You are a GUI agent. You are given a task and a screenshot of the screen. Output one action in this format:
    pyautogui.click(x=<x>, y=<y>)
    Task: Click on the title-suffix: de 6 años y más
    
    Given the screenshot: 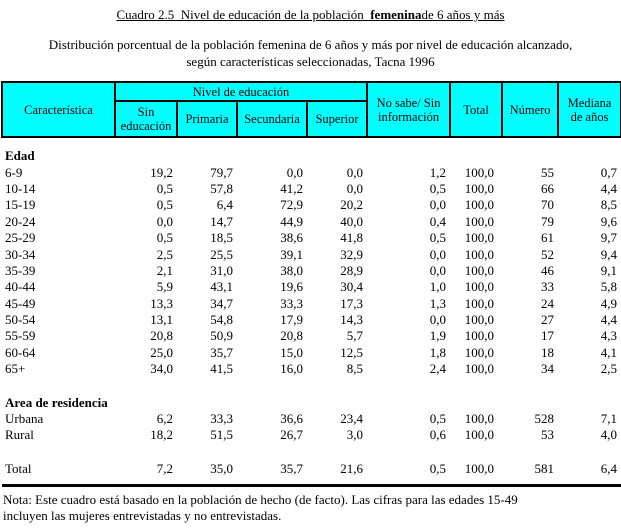 What is the action you would take?
    pyautogui.click(x=463, y=14)
    